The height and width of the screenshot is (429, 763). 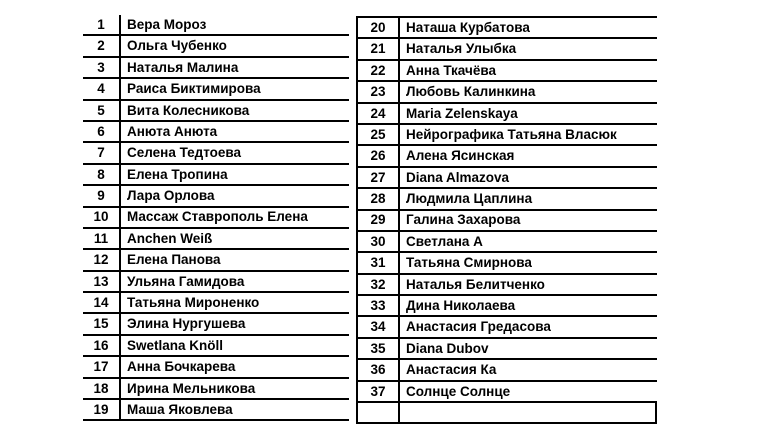 I want to click on table-row: 15 Элина Нургушева, so click(x=216, y=325).